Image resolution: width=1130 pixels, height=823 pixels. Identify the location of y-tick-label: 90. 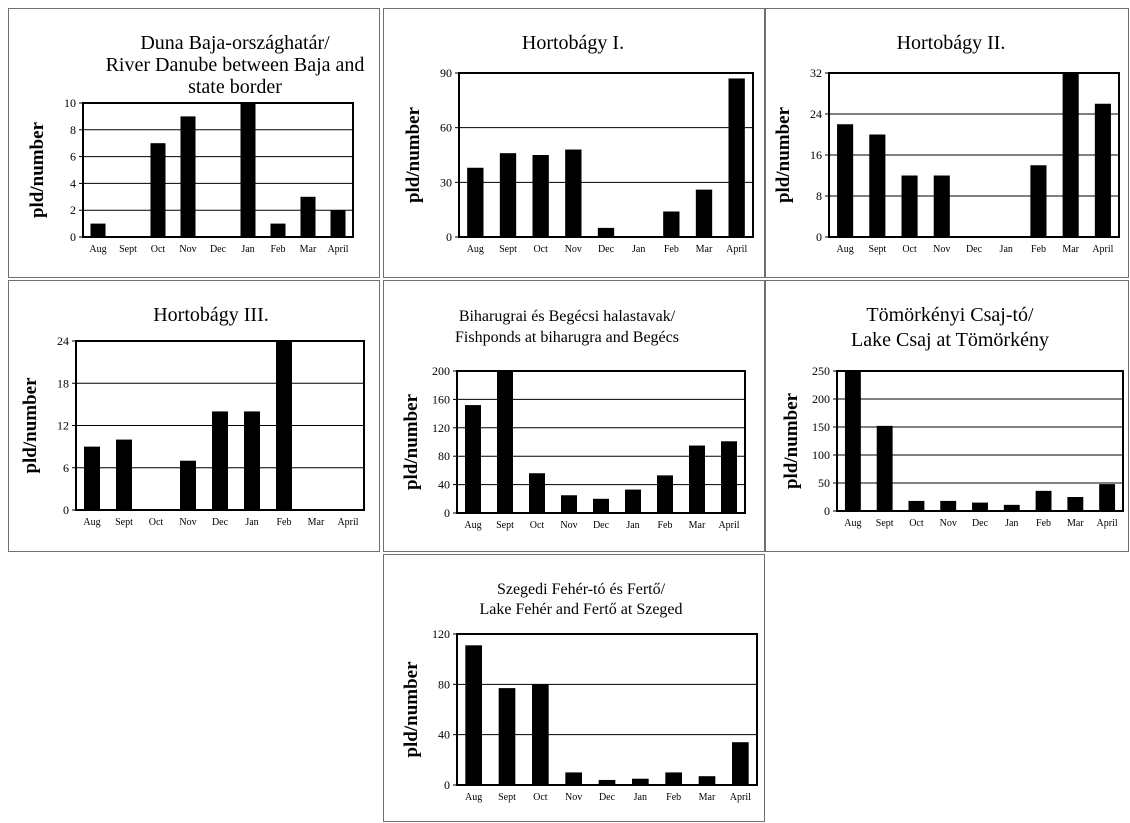
(446, 73).